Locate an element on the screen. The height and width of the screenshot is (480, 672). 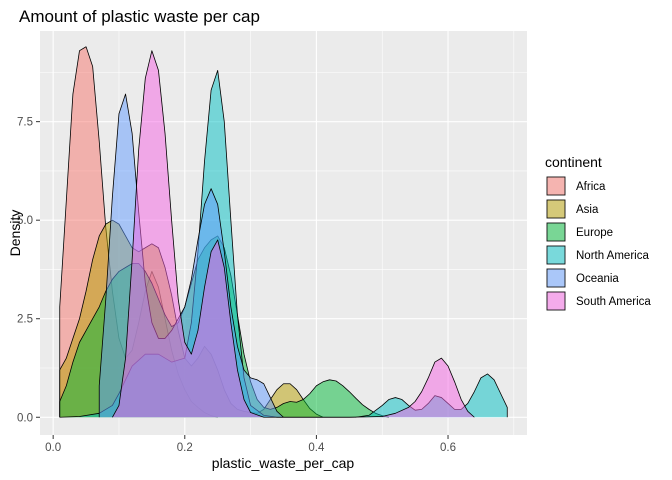
x-axis: 0.0 0.2 0.4 0.6 is located at coordinates (250, 444).